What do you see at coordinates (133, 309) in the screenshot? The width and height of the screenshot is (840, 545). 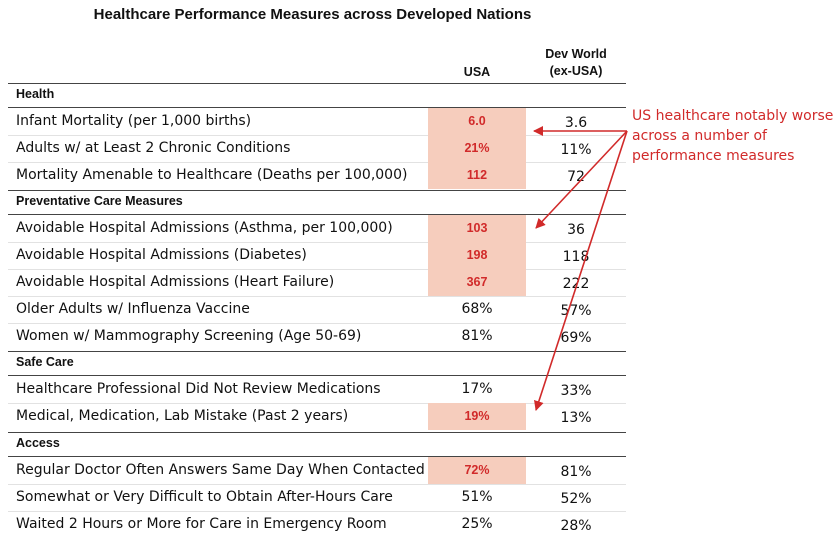 I see `measure-label: Older Adults w/ Influenza Vaccine` at bounding box center [133, 309].